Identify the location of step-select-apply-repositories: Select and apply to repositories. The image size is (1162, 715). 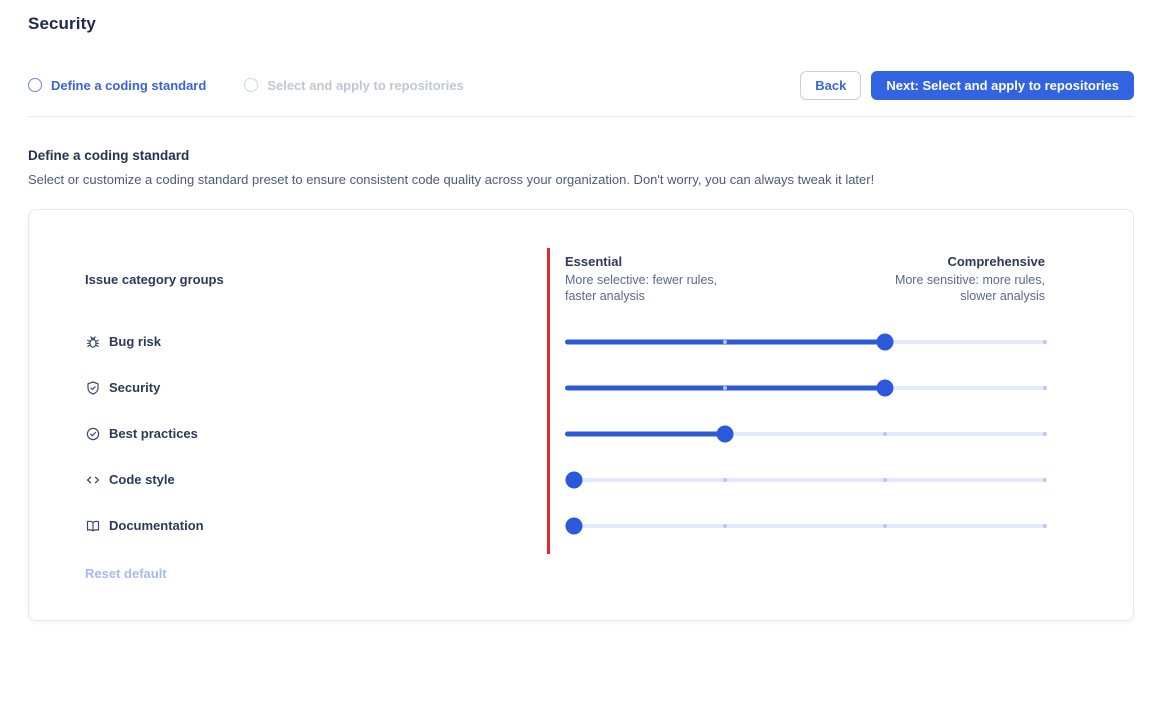
(354, 85).